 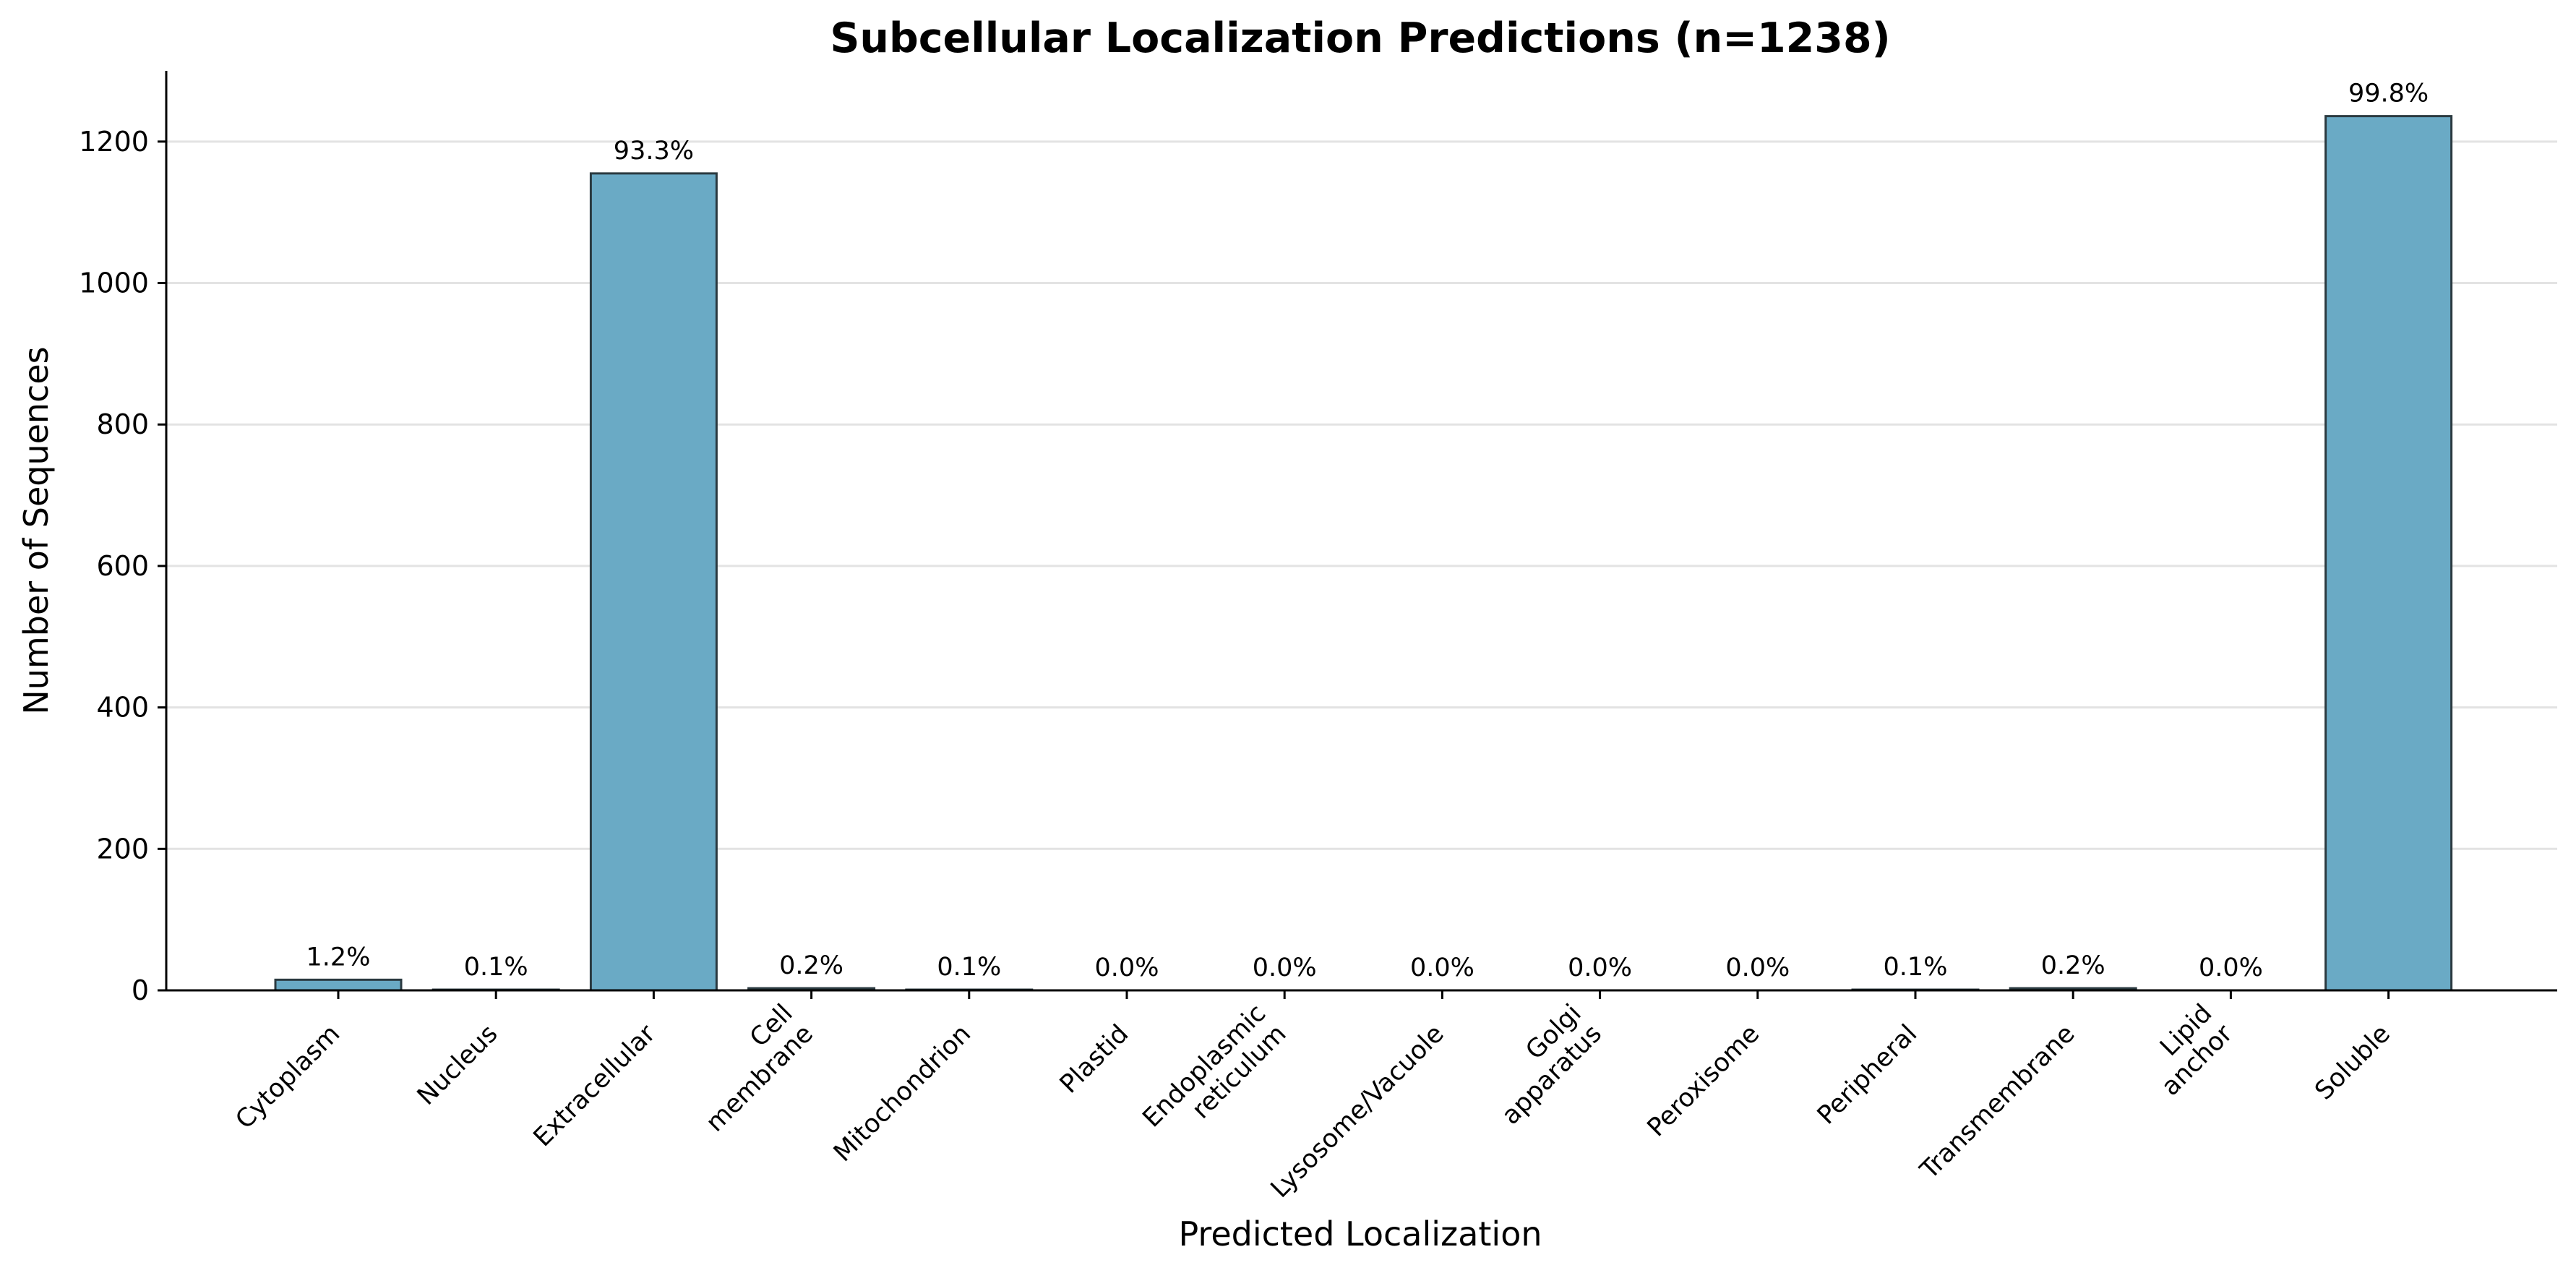 What do you see at coordinates (1094, 1059) in the screenshot?
I see `x-tick-label: Plastid` at bounding box center [1094, 1059].